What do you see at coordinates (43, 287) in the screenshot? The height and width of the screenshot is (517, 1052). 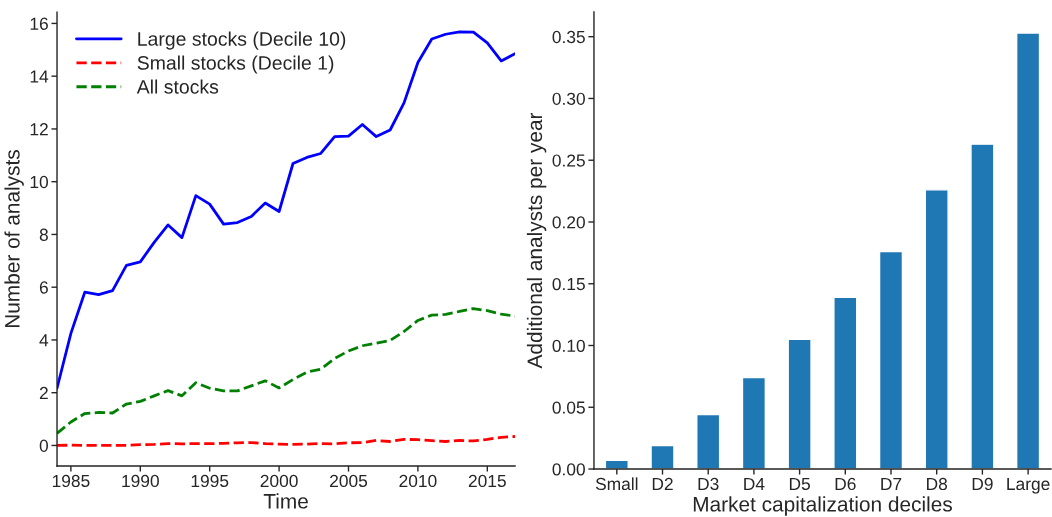 I see `y-tick-label: 6` at bounding box center [43, 287].